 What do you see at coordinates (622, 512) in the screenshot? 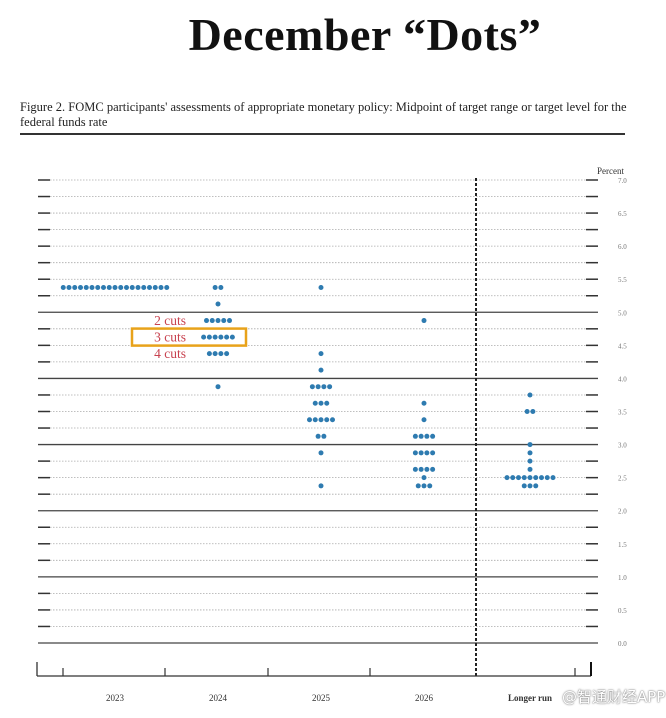
I see `y-tick-label: 2.0` at bounding box center [622, 512].